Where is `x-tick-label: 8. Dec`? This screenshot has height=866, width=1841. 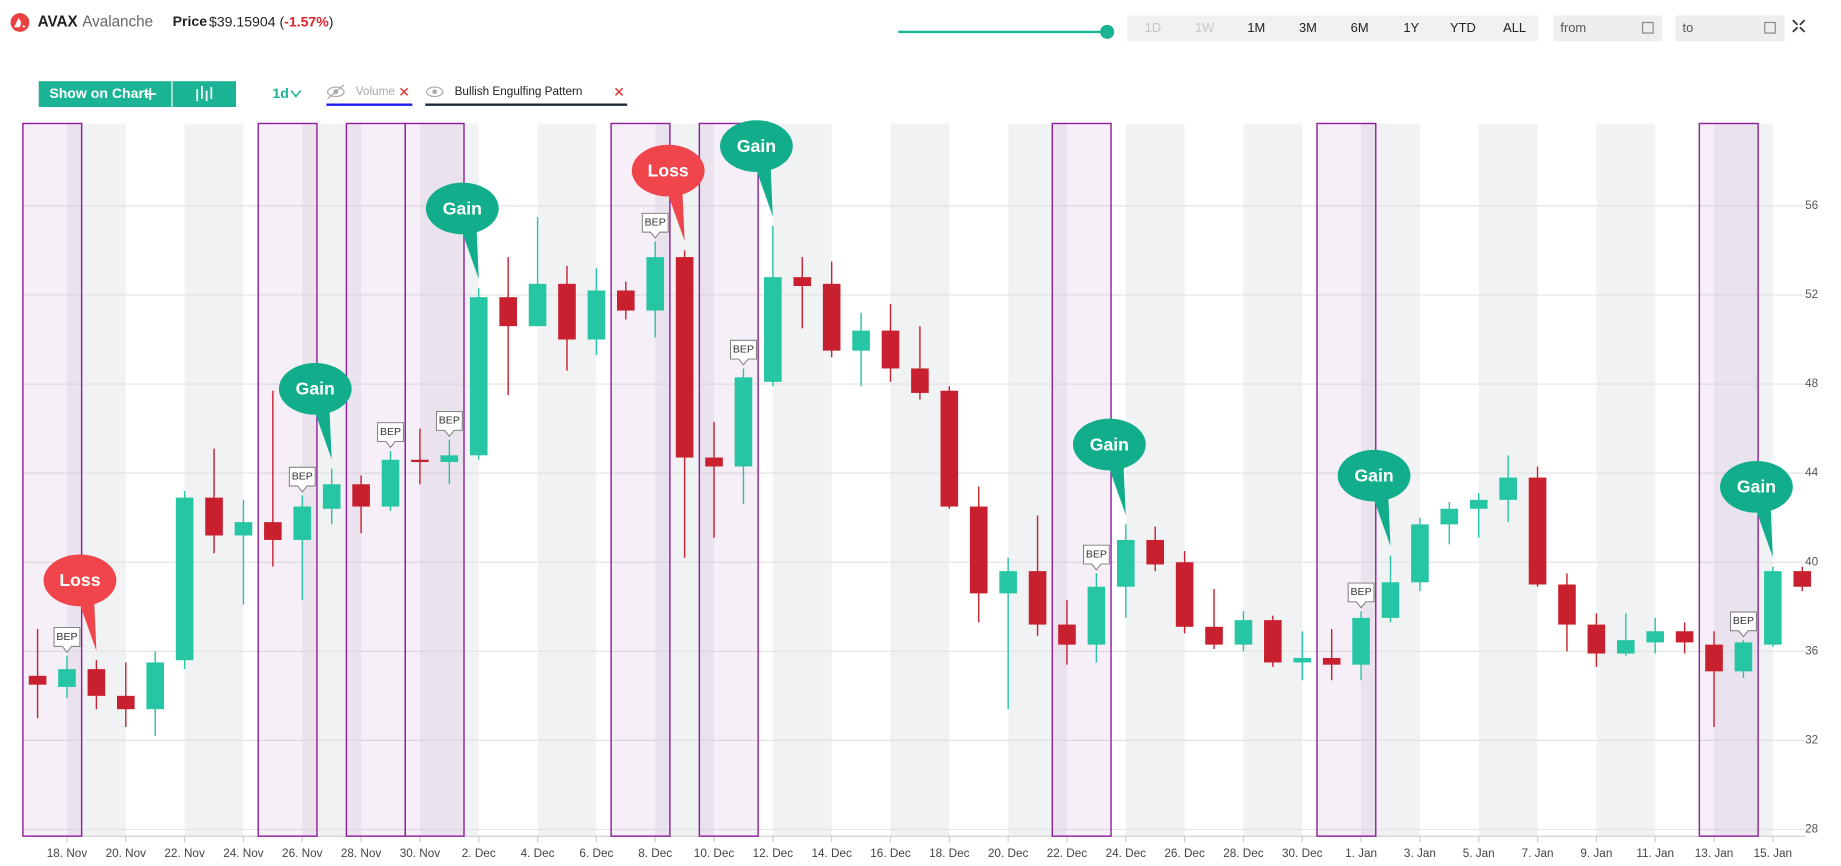
x-tick-label: 8. Dec is located at coordinates (655, 853).